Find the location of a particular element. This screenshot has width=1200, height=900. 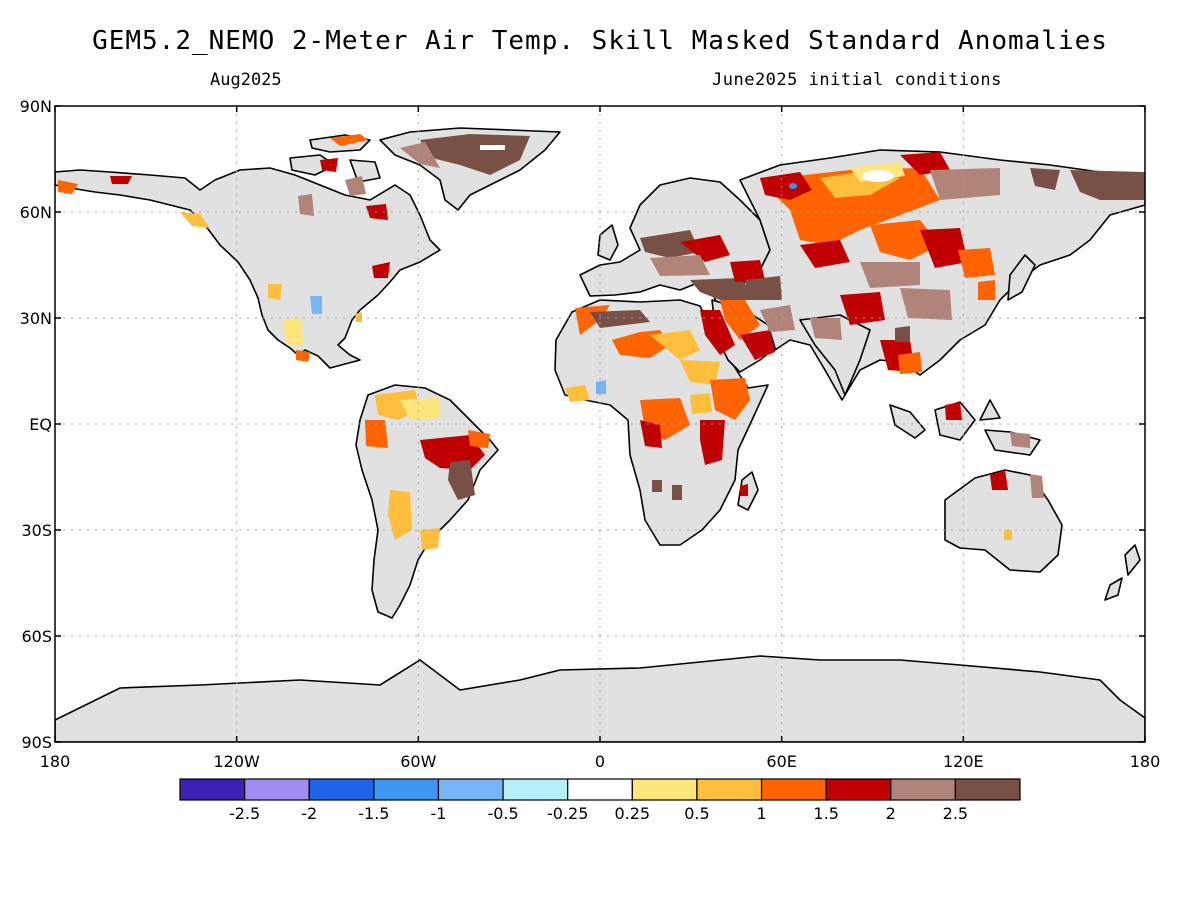

colorbar-label: -2.5 is located at coordinates (244, 813).